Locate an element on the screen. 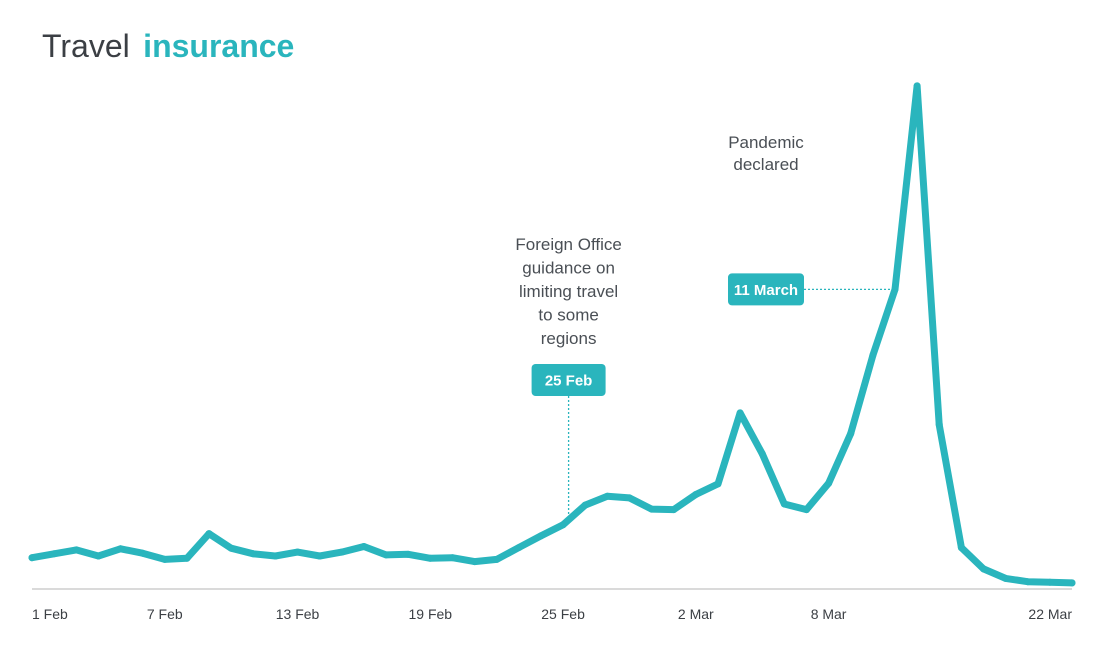  chart-title-bold: insurance is located at coordinates (218, 46).